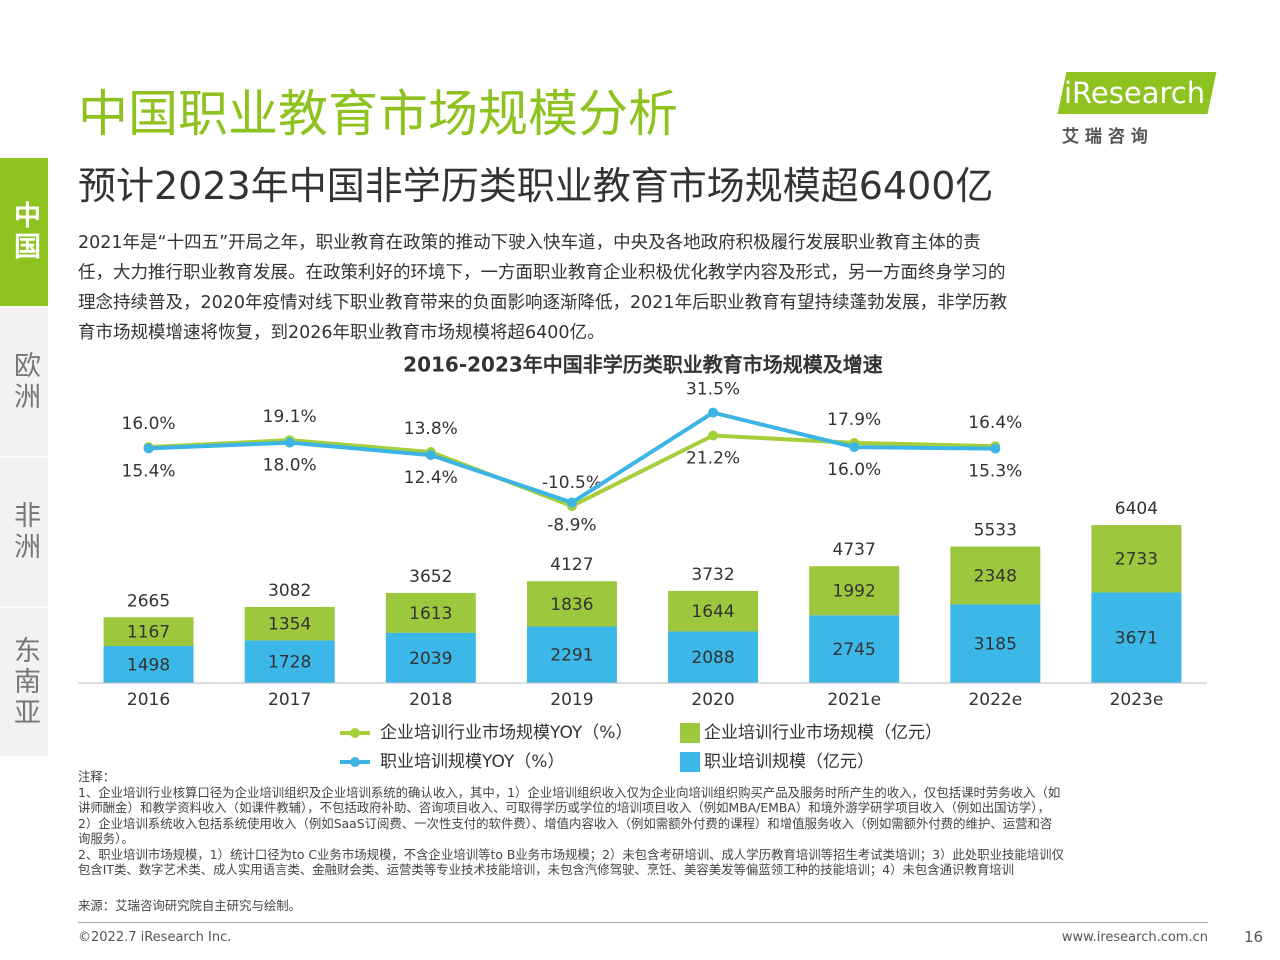 The height and width of the screenshot is (960, 1280). What do you see at coordinates (24, 532) in the screenshot?
I see `sidebar-tab: 非洲` at bounding box center [24, 532].